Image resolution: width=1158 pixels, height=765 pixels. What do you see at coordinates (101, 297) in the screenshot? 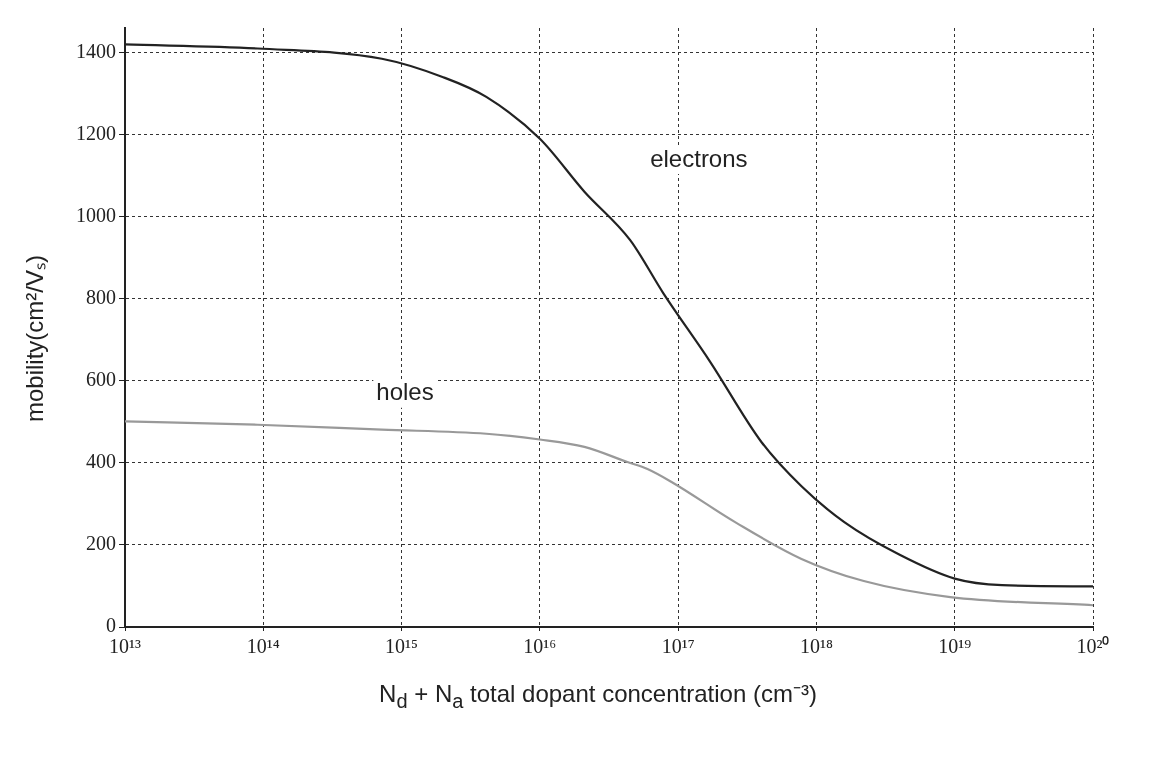
I see `y-tick-label: 800` at bounding box center [101, 297].